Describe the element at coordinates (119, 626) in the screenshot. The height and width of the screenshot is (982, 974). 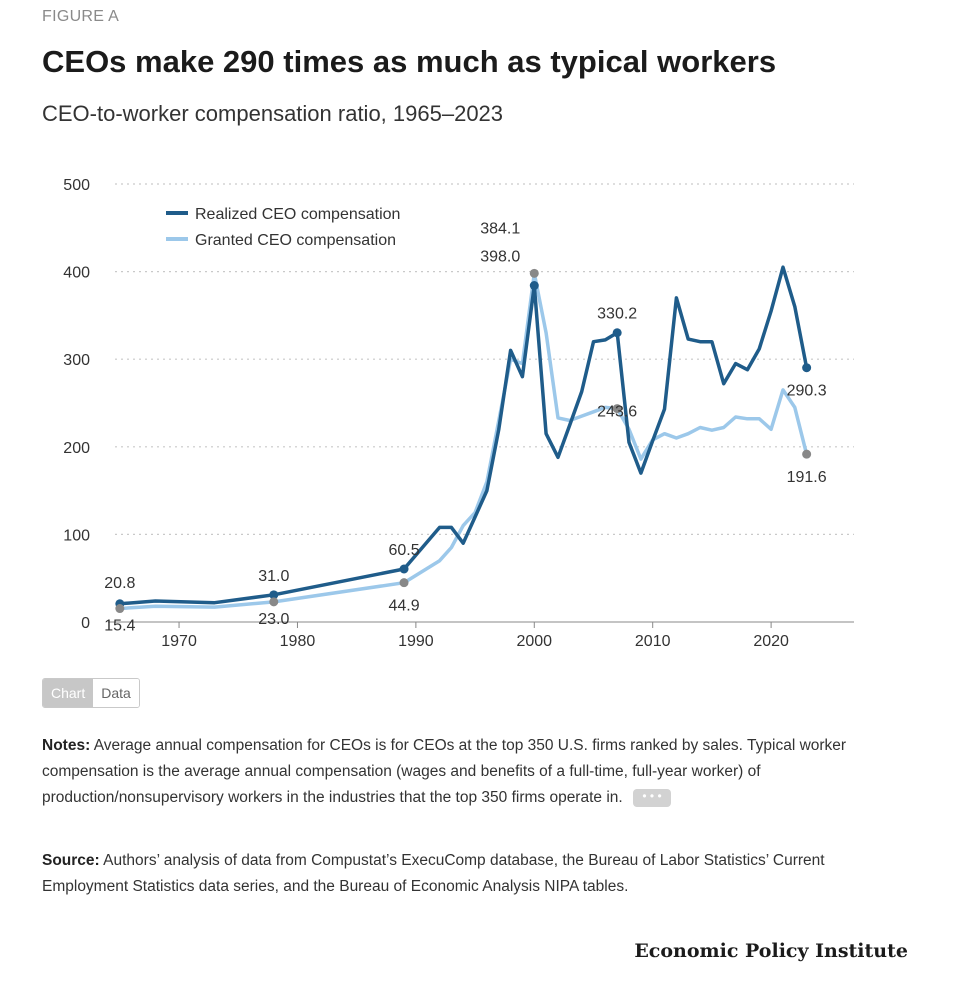
I see `data-label: 15.4` at that location.